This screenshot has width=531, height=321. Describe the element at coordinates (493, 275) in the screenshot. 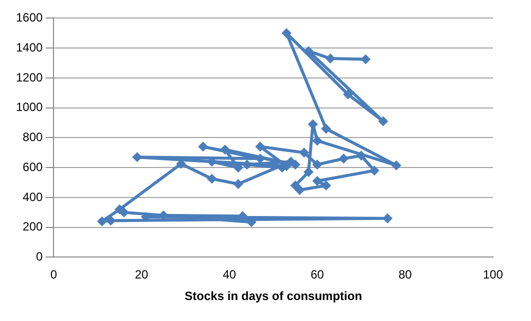

I see `x-tick-label: 100` at that location.